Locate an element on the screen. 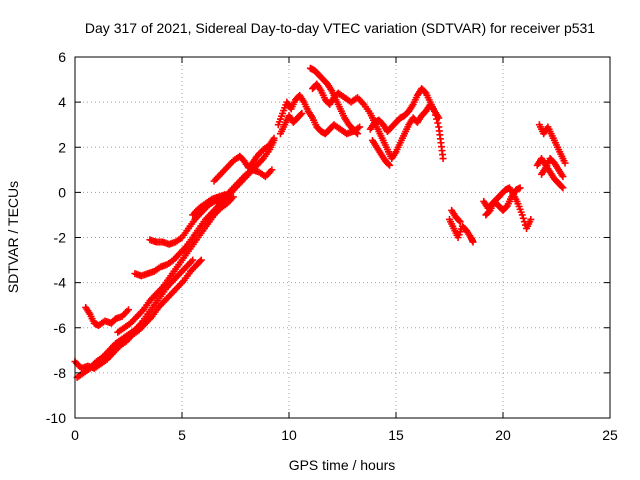 The width and height of the screenshot is (640, 480). y-tick-label: -8 is located at coordinates (60, 373).